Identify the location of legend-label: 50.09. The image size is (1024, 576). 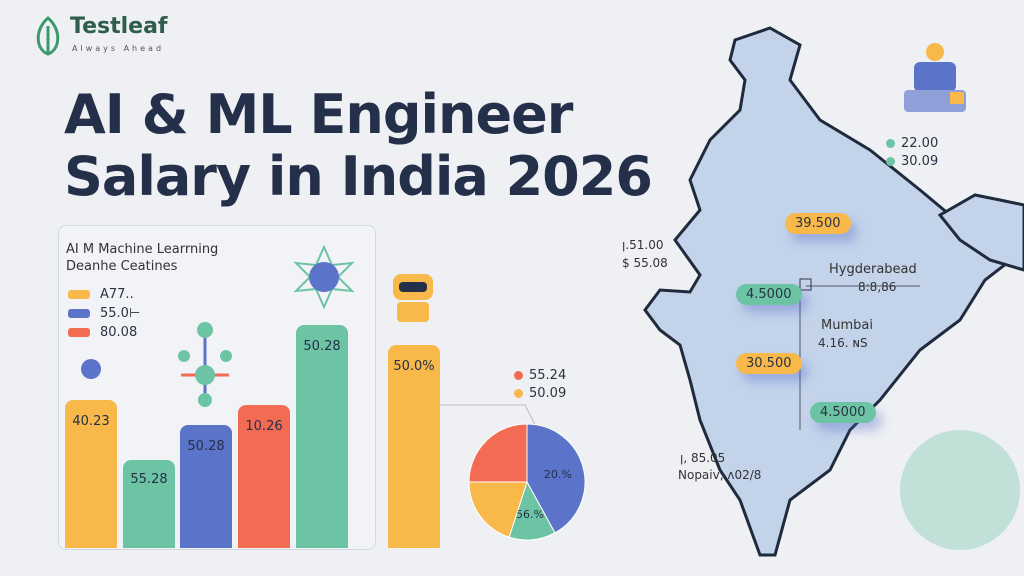
(548, 393).